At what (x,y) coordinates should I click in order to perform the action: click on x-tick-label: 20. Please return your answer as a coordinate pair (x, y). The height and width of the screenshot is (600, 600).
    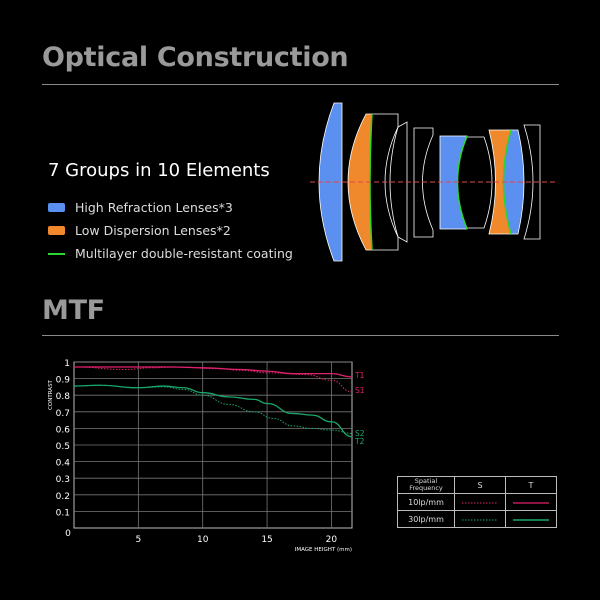
    Looking at the image, I should click on (332, 540).